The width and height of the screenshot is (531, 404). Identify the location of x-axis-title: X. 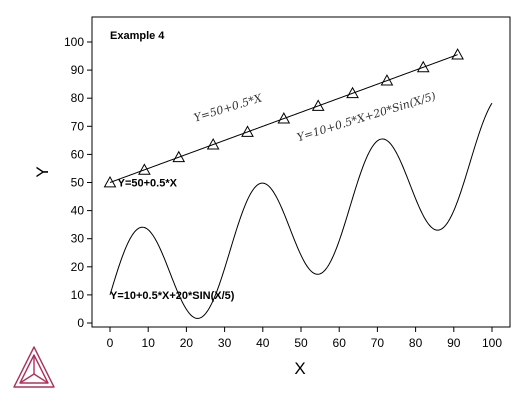
(299, 368).